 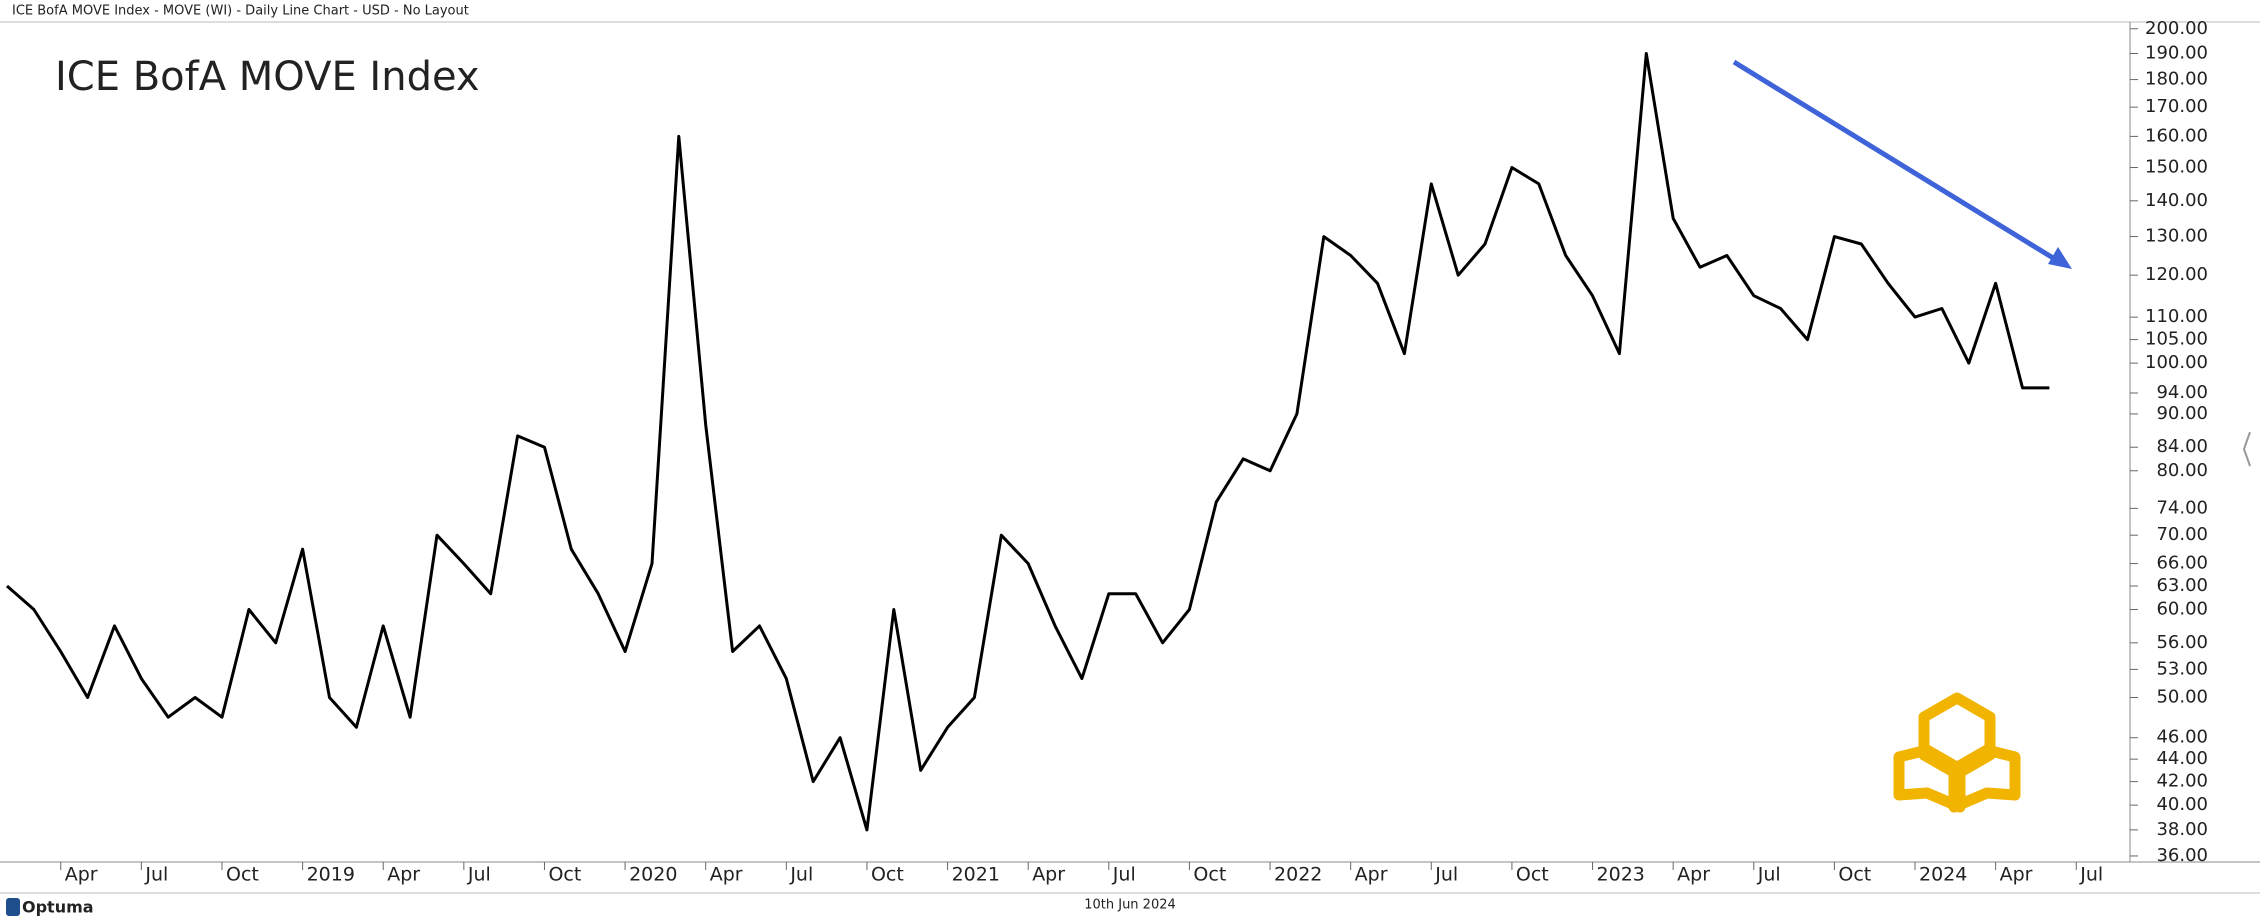 I want to click on footer, so click(x=1130, y=907).